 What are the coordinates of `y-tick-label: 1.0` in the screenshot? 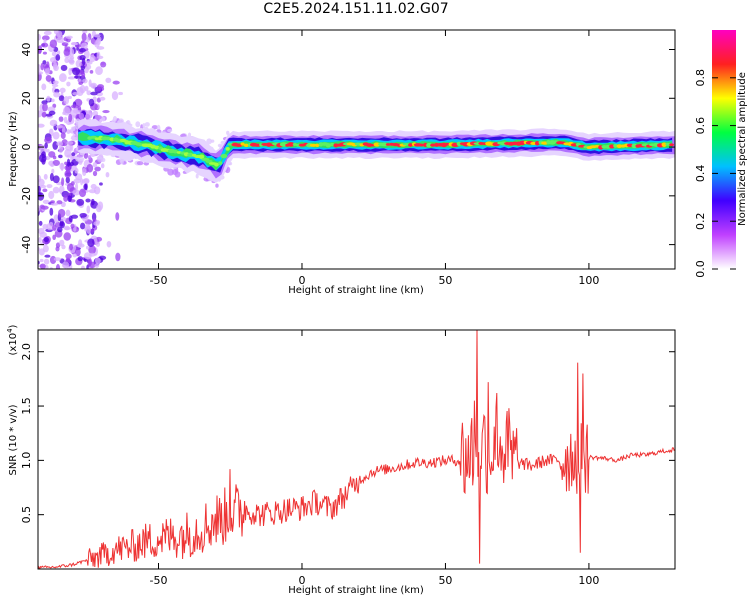 It's located at (26, 461).